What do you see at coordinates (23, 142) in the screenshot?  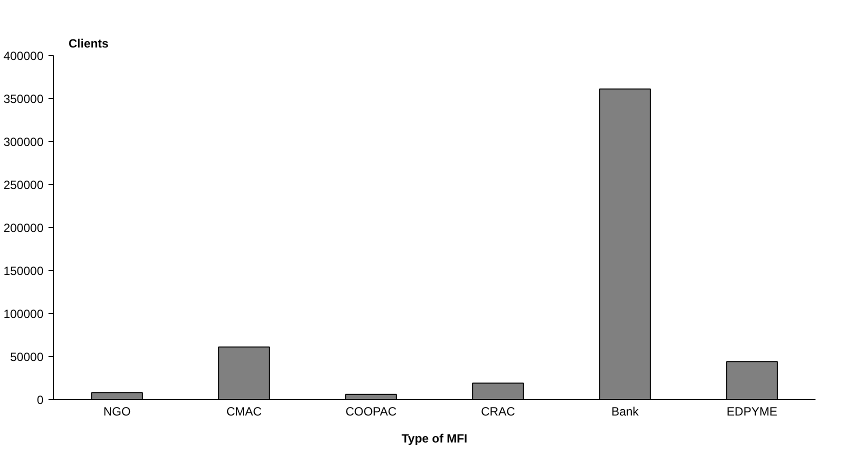 I see `y-tick-label: 300000` at bounding box center [23, 142].